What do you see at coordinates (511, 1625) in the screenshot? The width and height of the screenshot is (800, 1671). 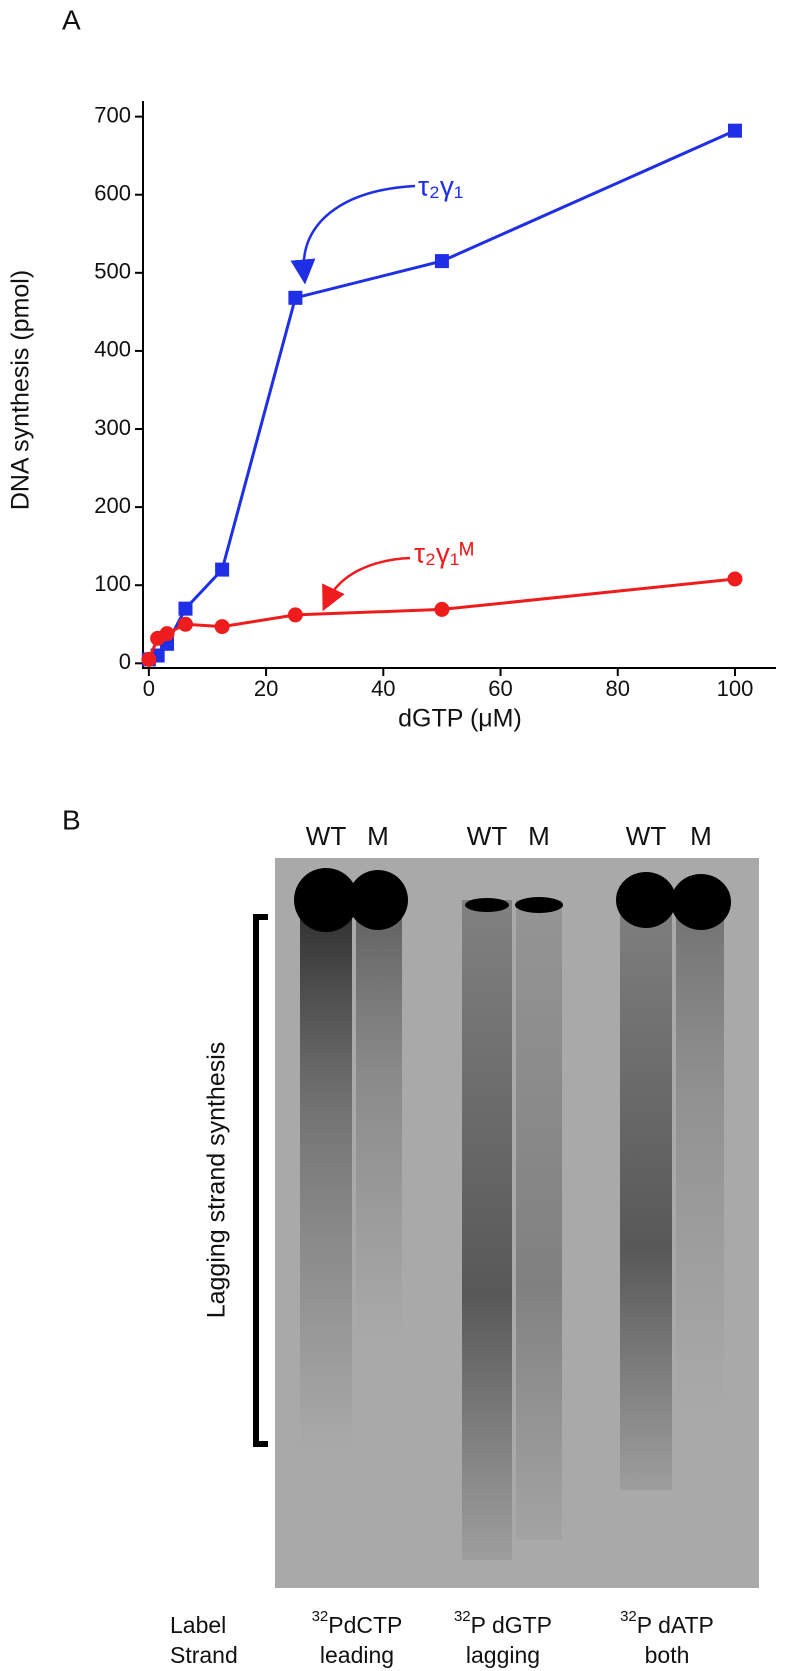 I see `label-text: P dGTP` at bounding box center [511, 1625].